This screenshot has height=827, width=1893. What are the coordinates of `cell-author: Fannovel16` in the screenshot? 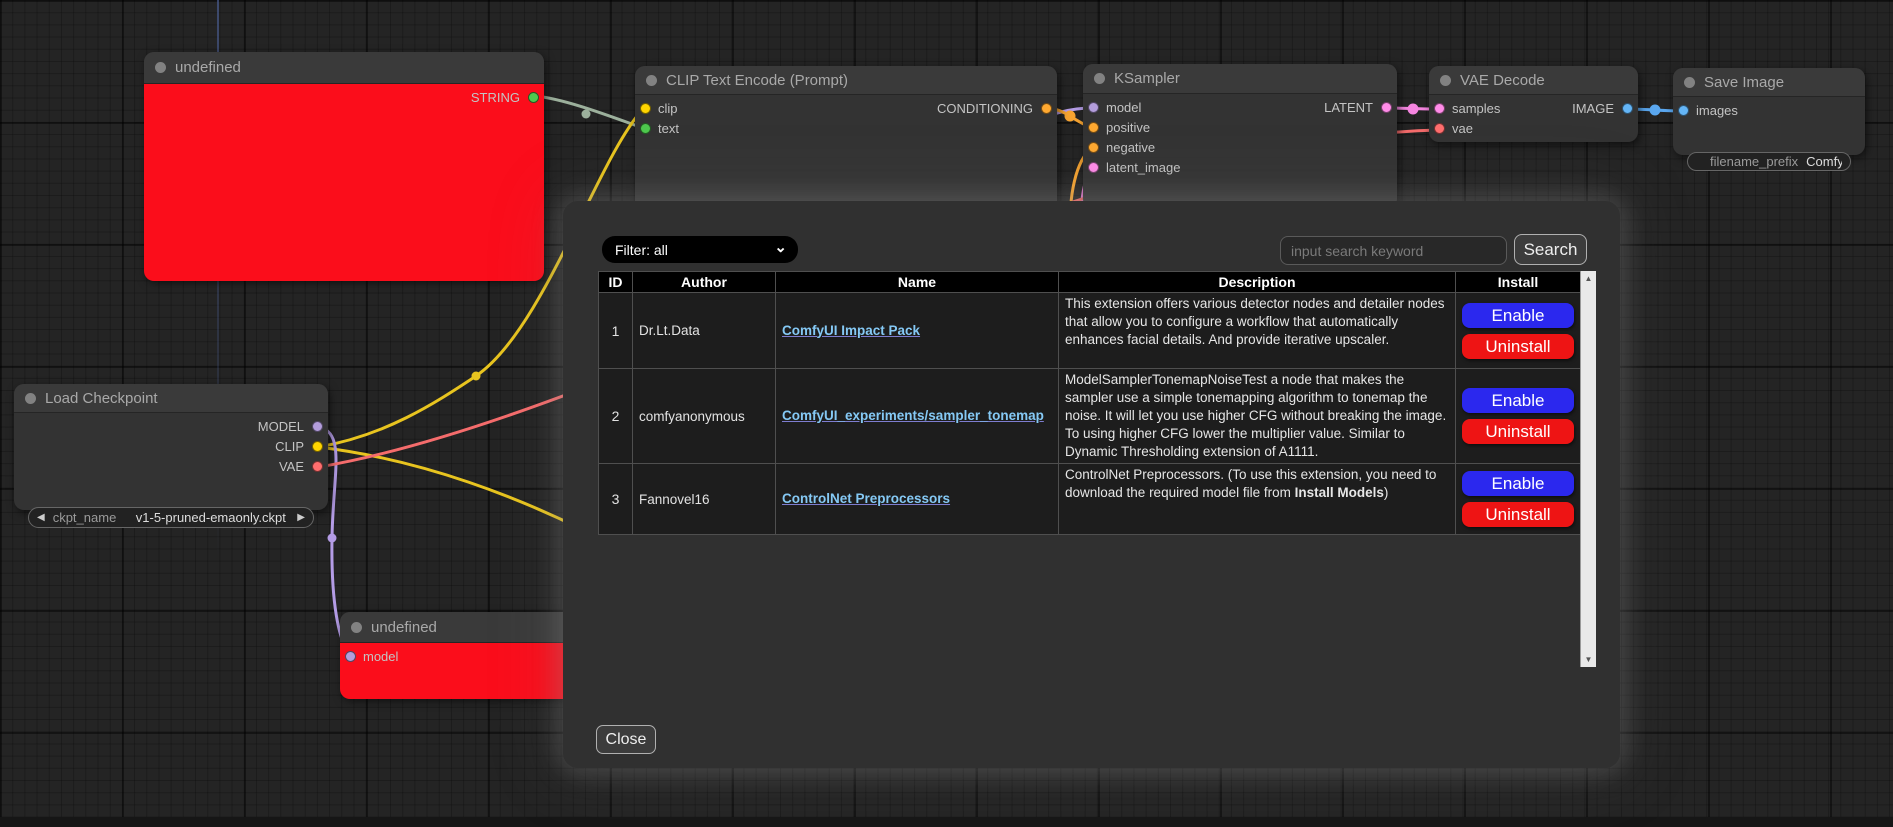 It's located at (704, 499).